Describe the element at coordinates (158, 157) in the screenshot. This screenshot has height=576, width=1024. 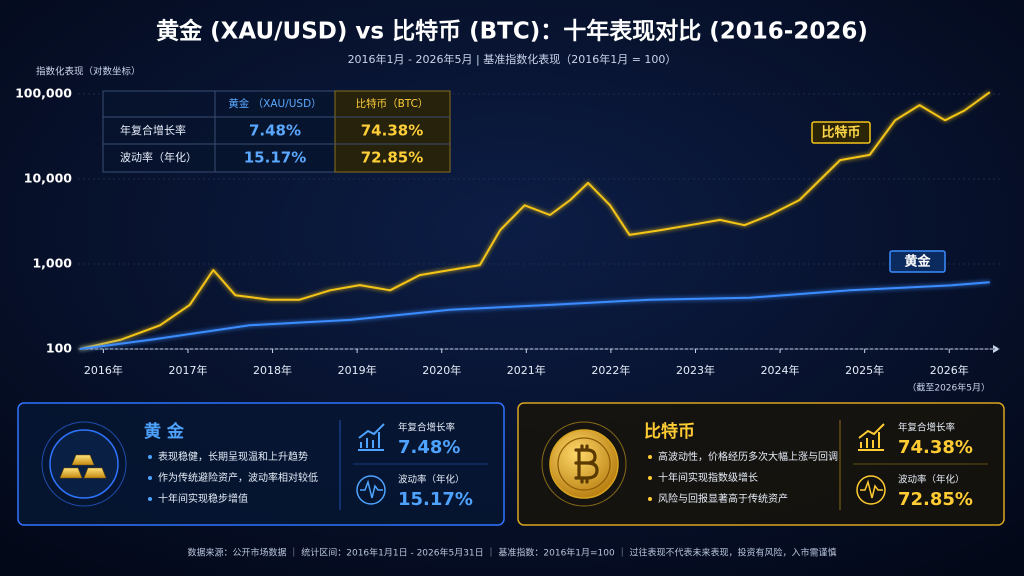
I see `table-row-label: 波动率（年化）` at that location.